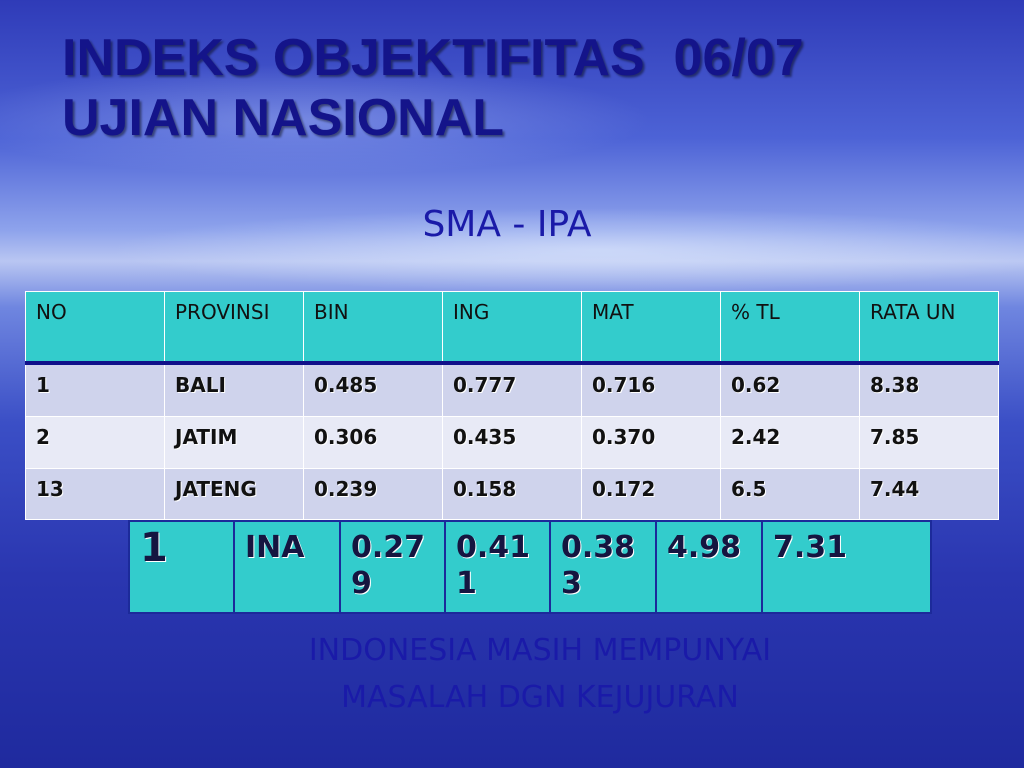  I want to click on header-cell: ING, so click(512, 328).